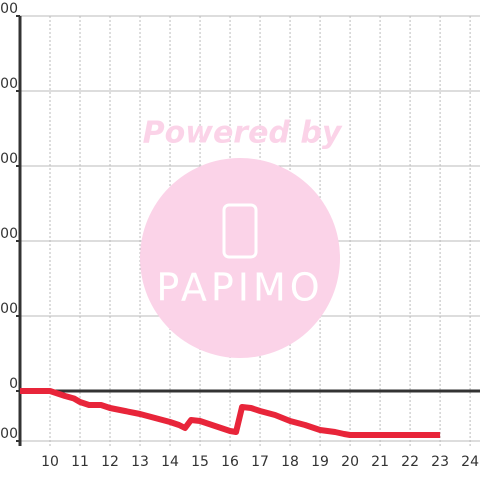 The image size is (480, 480). What do you see at coordinates (9, 159) in the screenshot?
I see `y-tick-label: 90,000` at bounding box center [9, 159].